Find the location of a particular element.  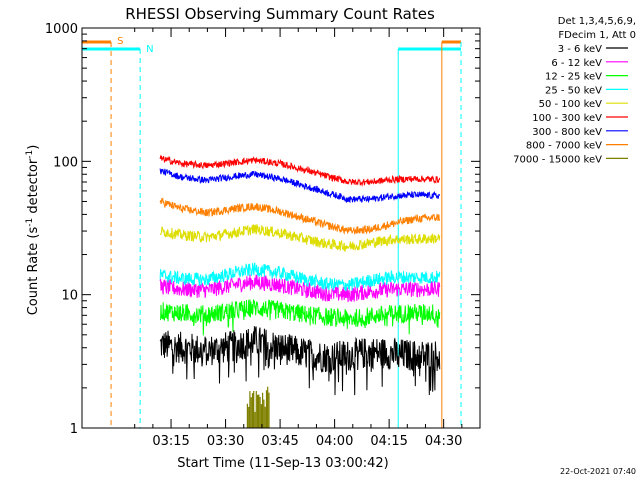

legend-item-7-label: 800 - 7000 keV is located at coordinates (564, 146).